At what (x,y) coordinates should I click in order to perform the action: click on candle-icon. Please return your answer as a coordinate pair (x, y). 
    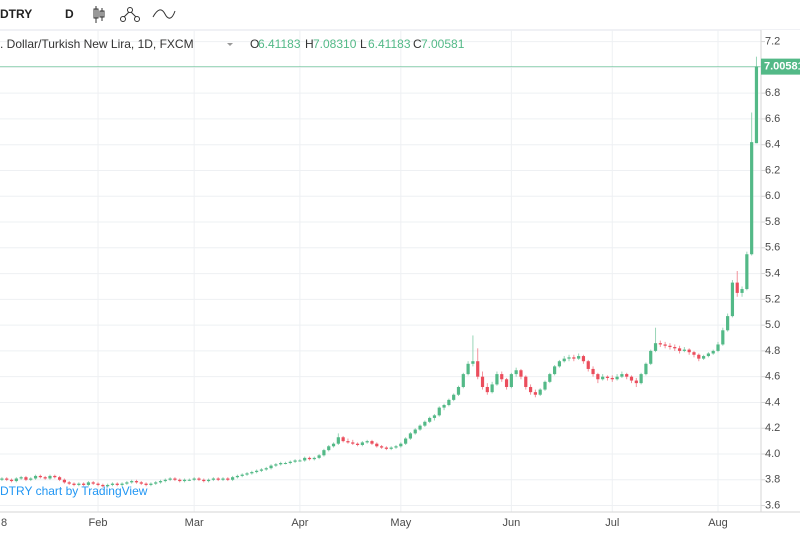
    Looking at the image, I should click on (99, 14).